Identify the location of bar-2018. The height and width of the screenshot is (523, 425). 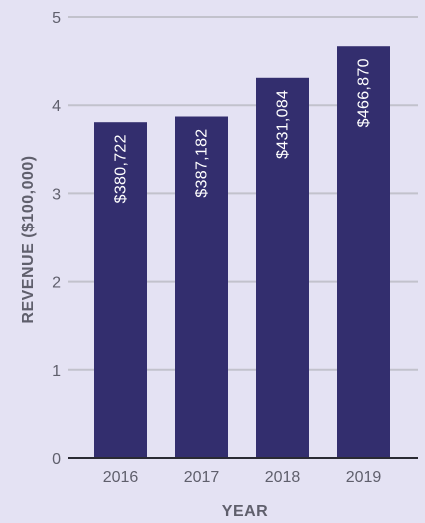
(282, 268).